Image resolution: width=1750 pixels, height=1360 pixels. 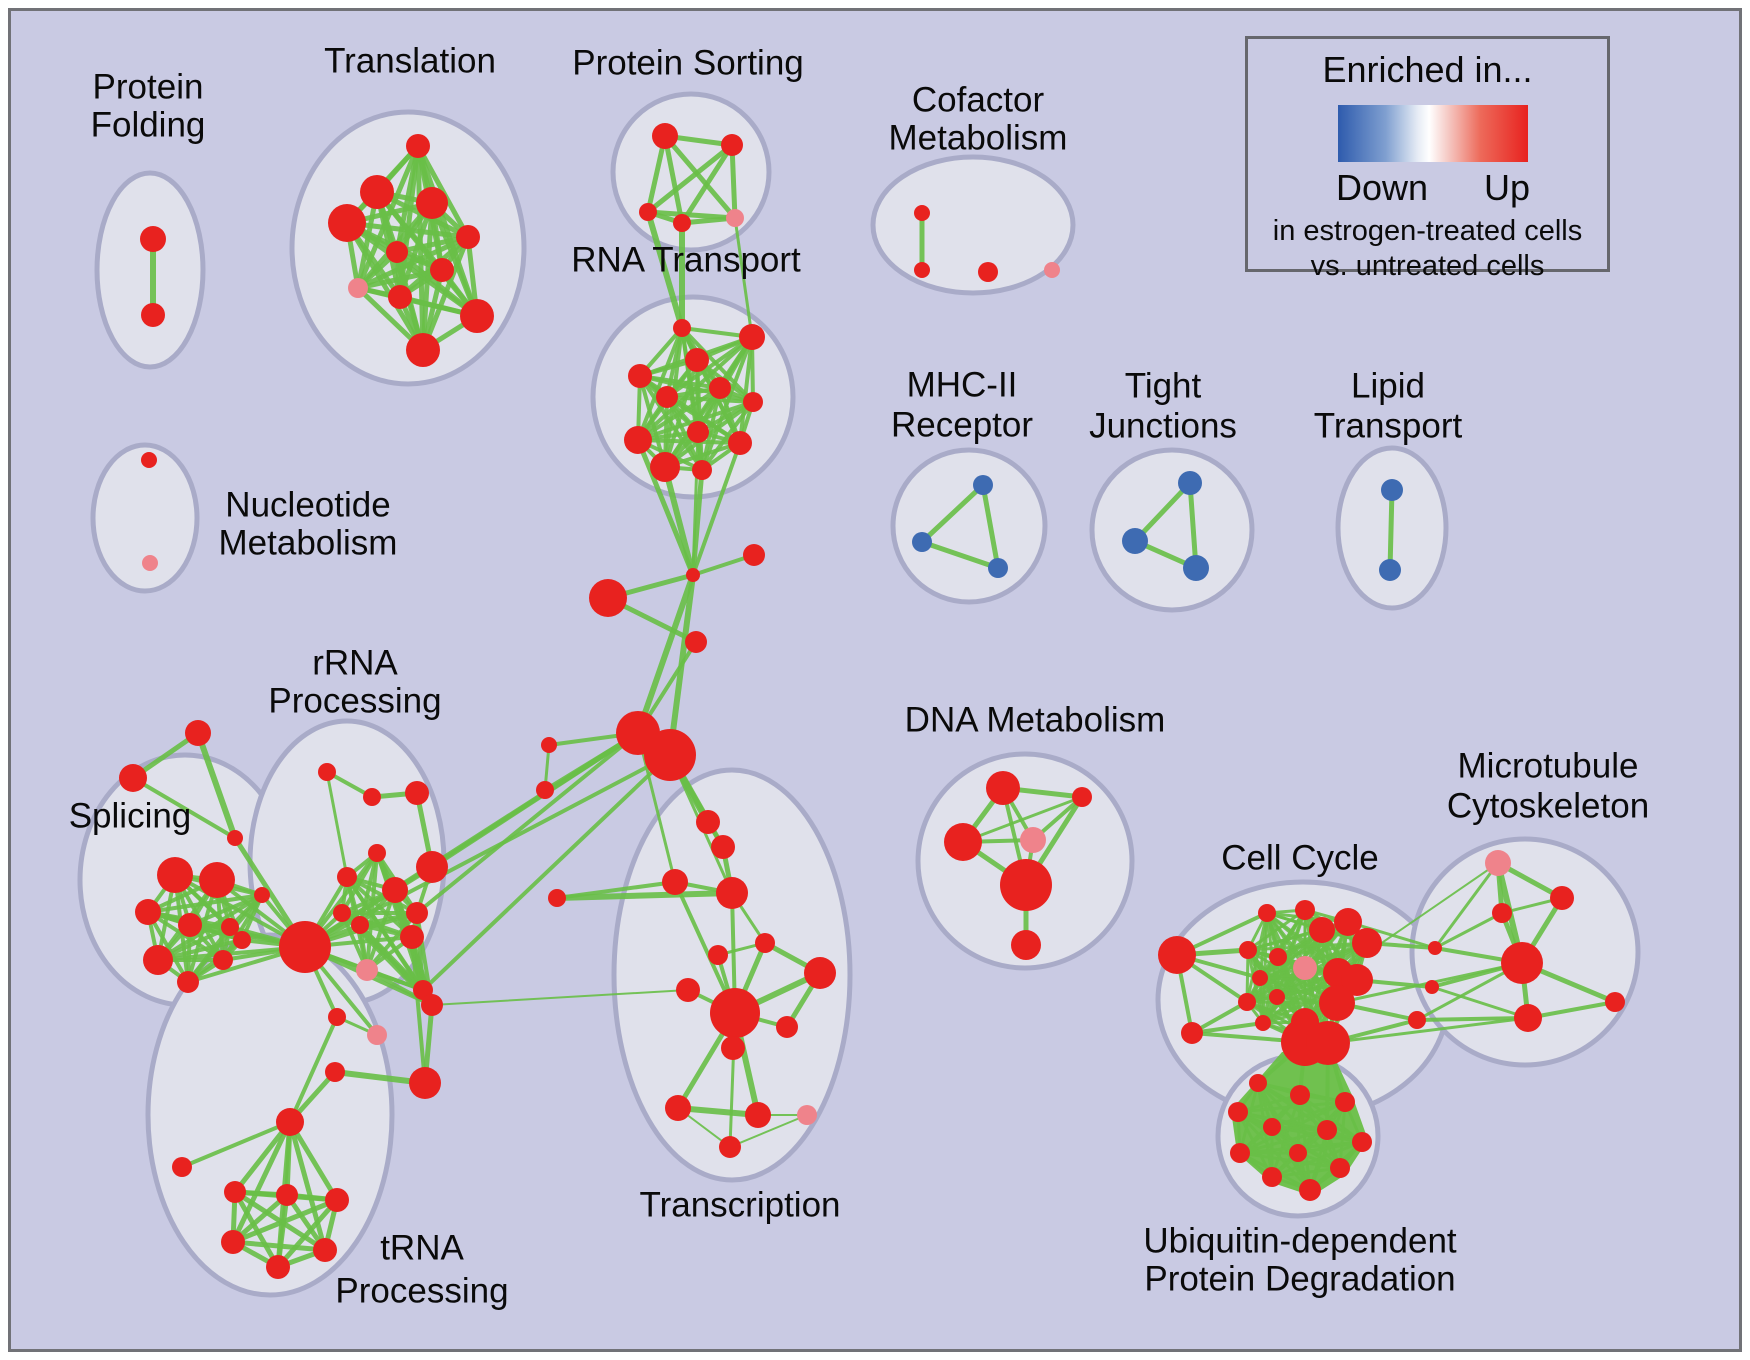 I want to click on node-cc4, so click(x=1348, y=922).